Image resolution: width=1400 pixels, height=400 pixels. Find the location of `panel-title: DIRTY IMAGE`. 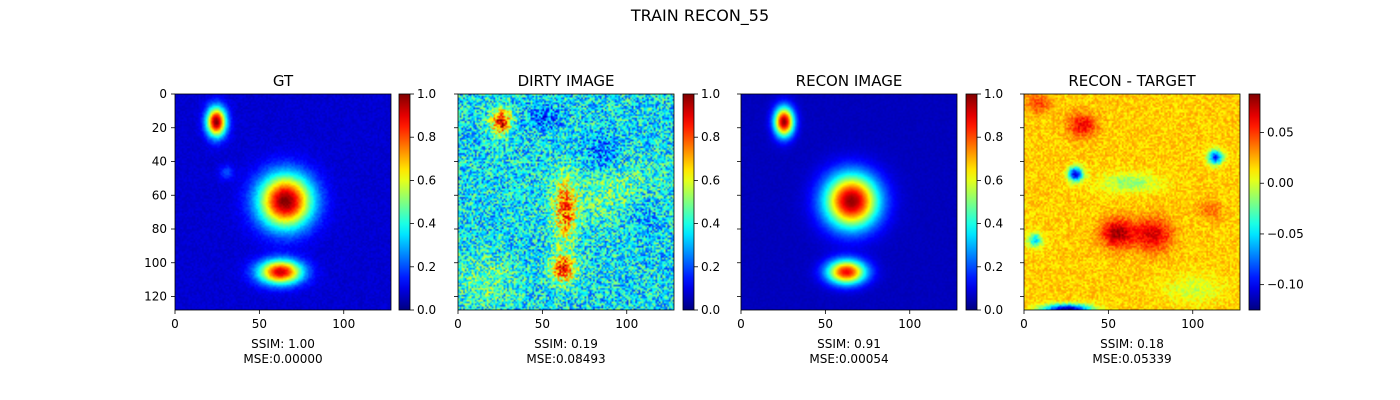

panel-title: DIRTY IMAGE is located at coordinates (566, 81).